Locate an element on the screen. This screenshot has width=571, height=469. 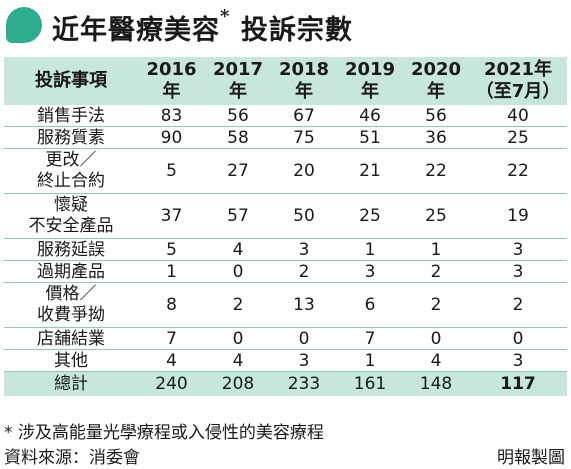
table-row: 服務延誤 5 4 3 1 1 3 is located at coordinates (285, 249).